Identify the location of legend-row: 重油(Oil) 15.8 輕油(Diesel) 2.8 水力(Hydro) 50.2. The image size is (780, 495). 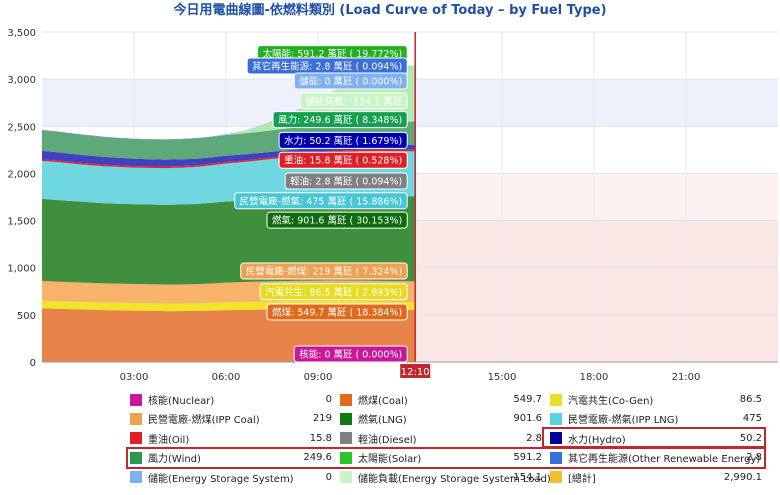
(450, 438).